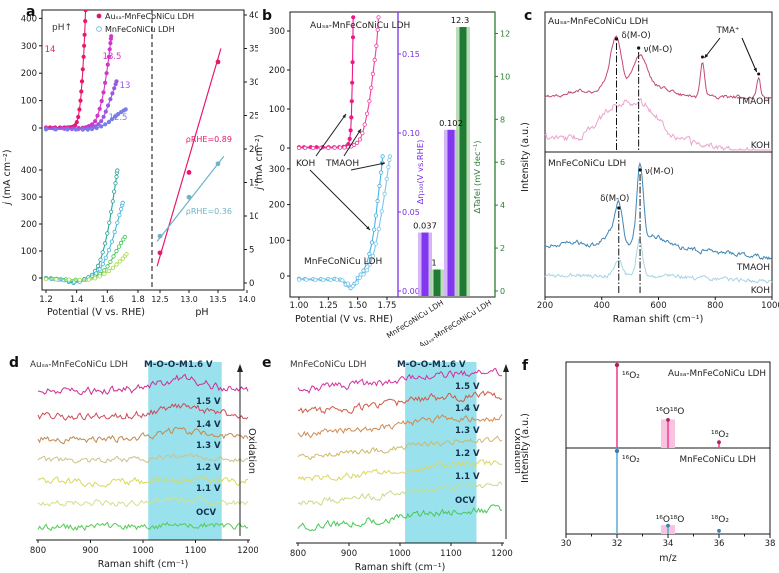 The image size is (779, 573). What do you see at coordinates (328, 365) in the screenshot?
I see `subplot-title: MnFeCoNiCu LDH` at bounding box center [328, 365].